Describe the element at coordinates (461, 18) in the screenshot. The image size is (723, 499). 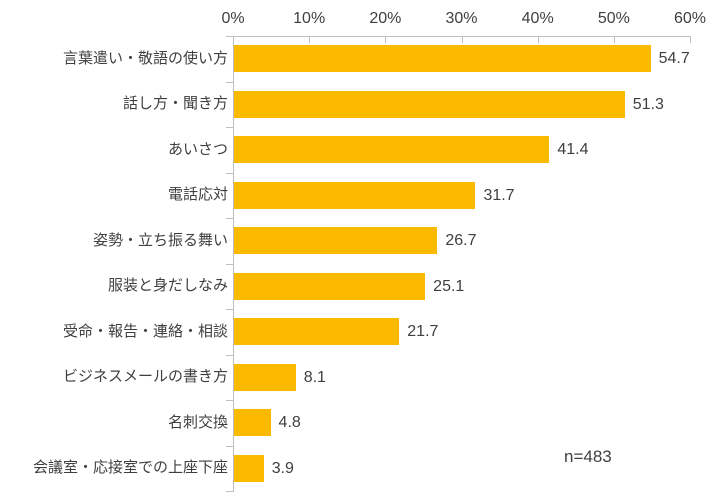
I see `x-axis-tick-label: 30%` at that location.